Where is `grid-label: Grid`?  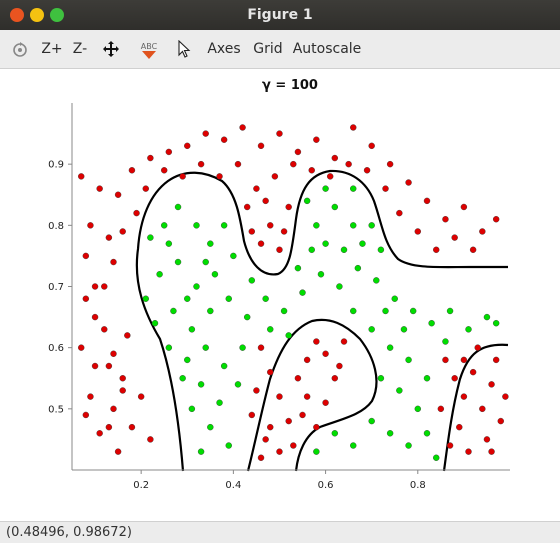 grid-label: Grid is located at coordinates (268, 49).